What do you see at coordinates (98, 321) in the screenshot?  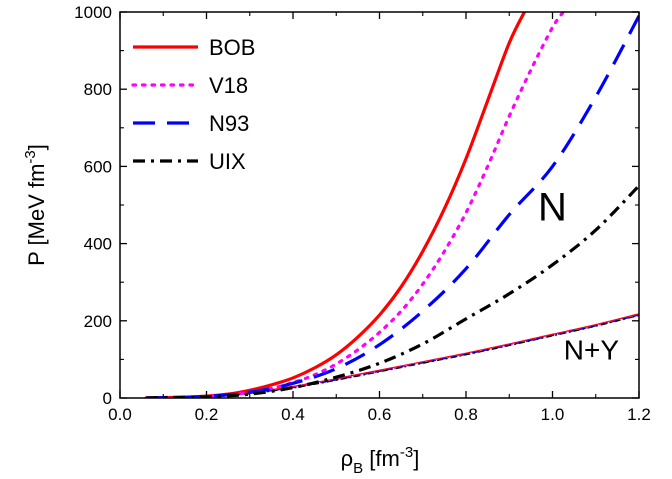 I see `y-tick-label: 200` at bounding box center [98, 321].